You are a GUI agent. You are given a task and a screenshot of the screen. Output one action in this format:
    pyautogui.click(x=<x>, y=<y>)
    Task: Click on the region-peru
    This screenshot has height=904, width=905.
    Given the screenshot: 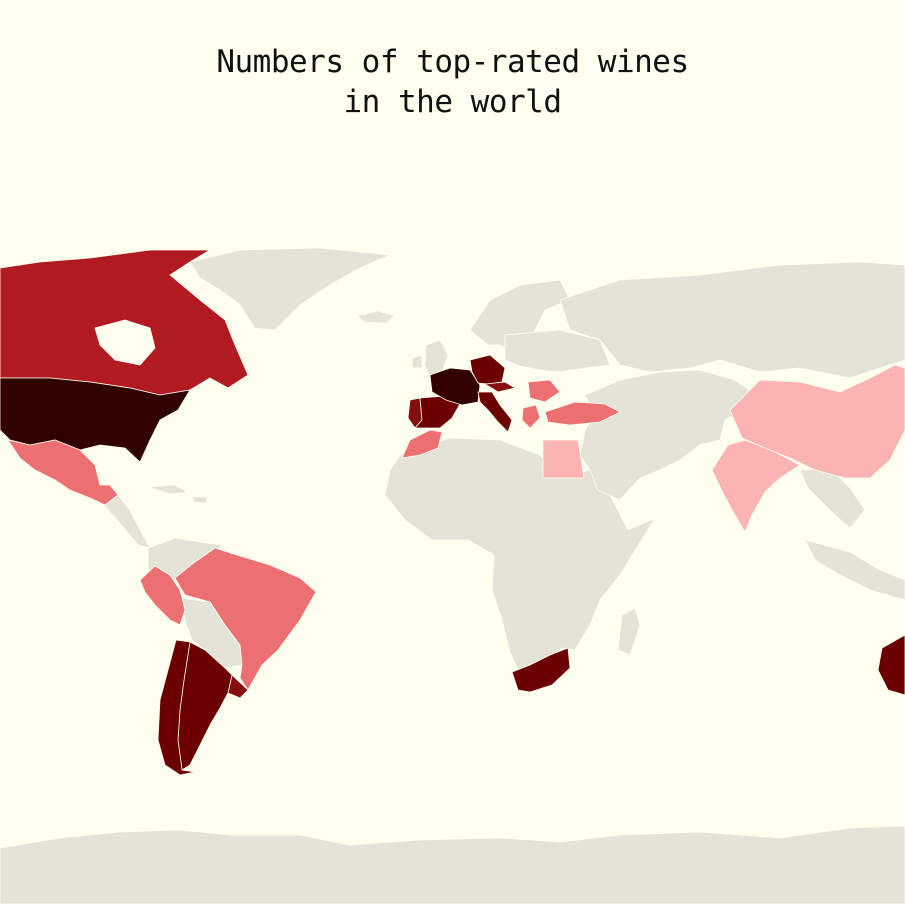 What is the action you would take?
    pyautogui.click(x=162, y=595)
    